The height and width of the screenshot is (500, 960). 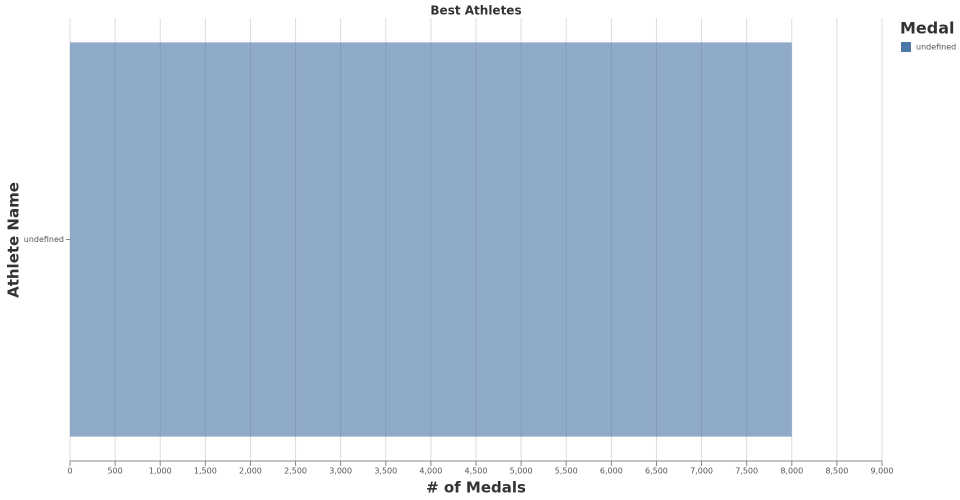 I want to click on chart-title: Best Athletes, so click(x=475, y=11).